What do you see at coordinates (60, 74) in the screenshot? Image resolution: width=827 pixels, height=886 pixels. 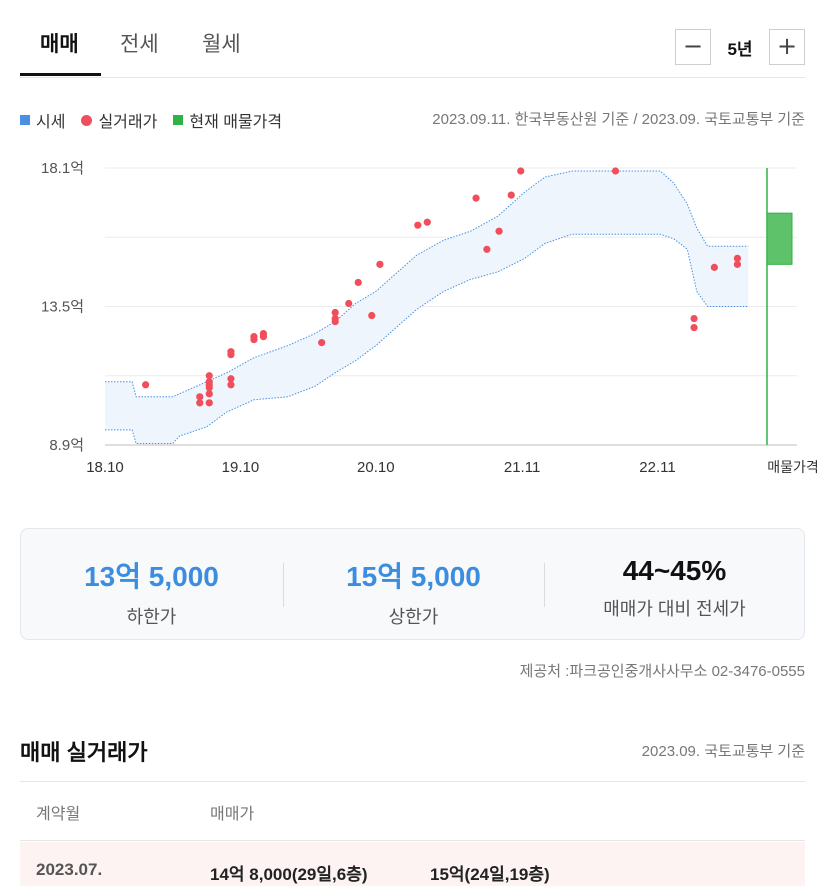 I see `active-tab-indicator` at bounding box center [60, 74].